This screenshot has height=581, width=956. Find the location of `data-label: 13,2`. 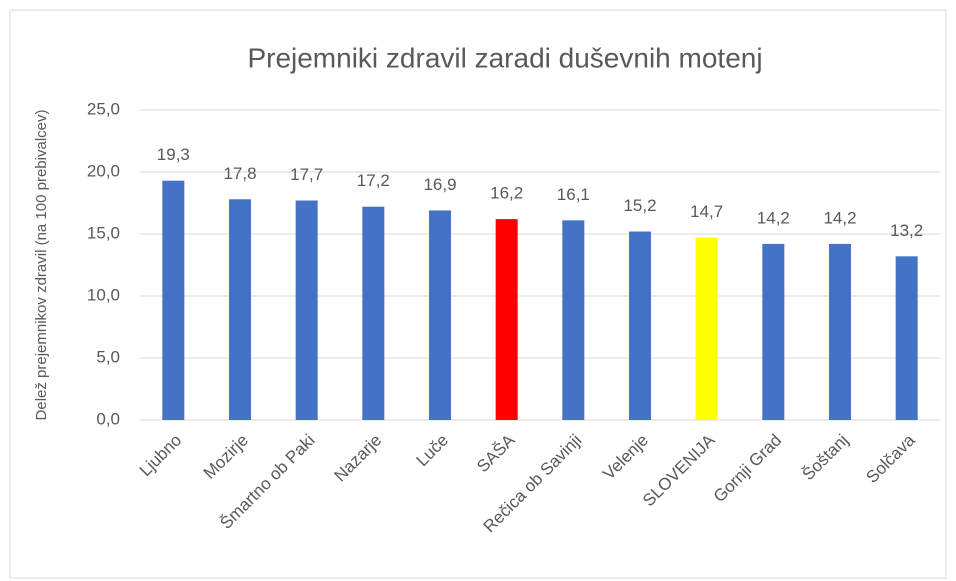

data-label: 13,2 is located at coordinates (906, 230).